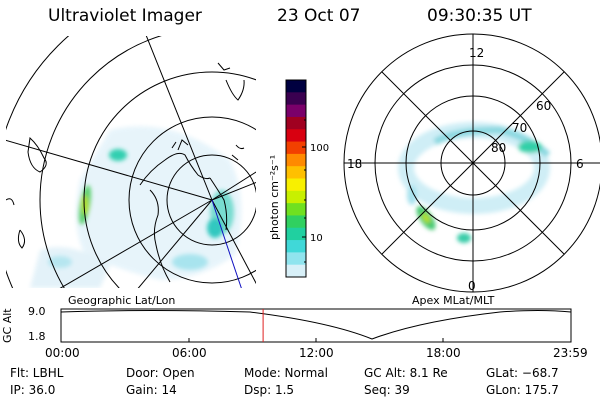  I want to click on altitude-xtick-1800: 18:00, so click(443, 353).